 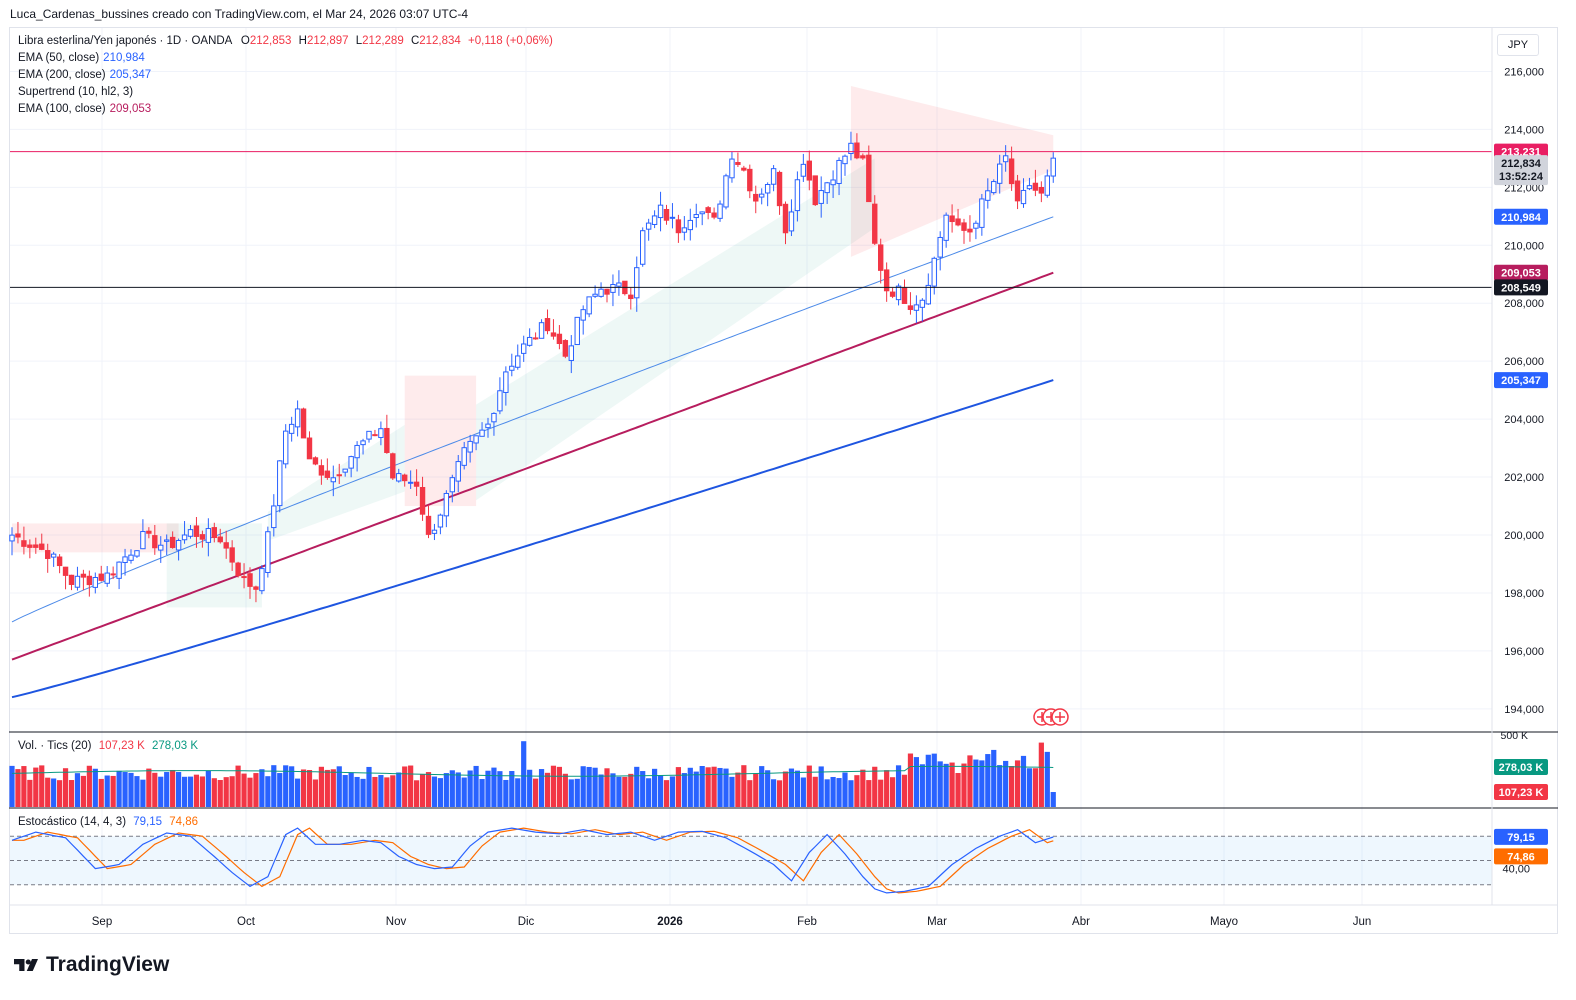 I want to click on legend-ema200: EMA (200, close) 205,347, so click(x=84, y=75).